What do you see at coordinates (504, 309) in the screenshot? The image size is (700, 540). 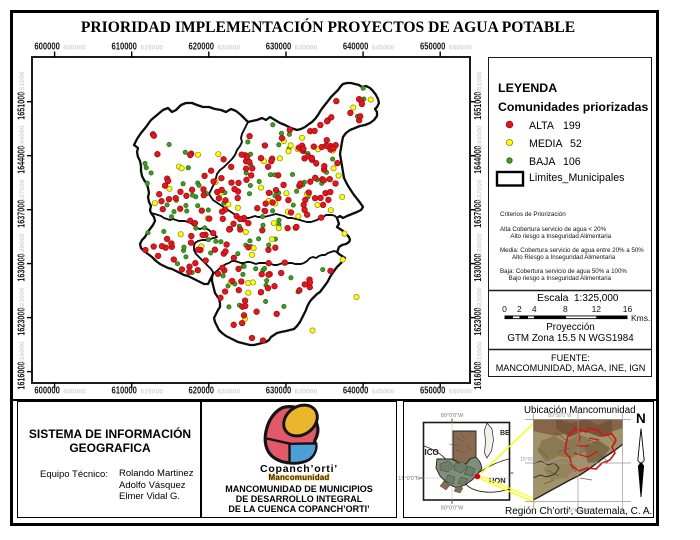 I see `svg-text: 0` at bounding box center [504, 309].